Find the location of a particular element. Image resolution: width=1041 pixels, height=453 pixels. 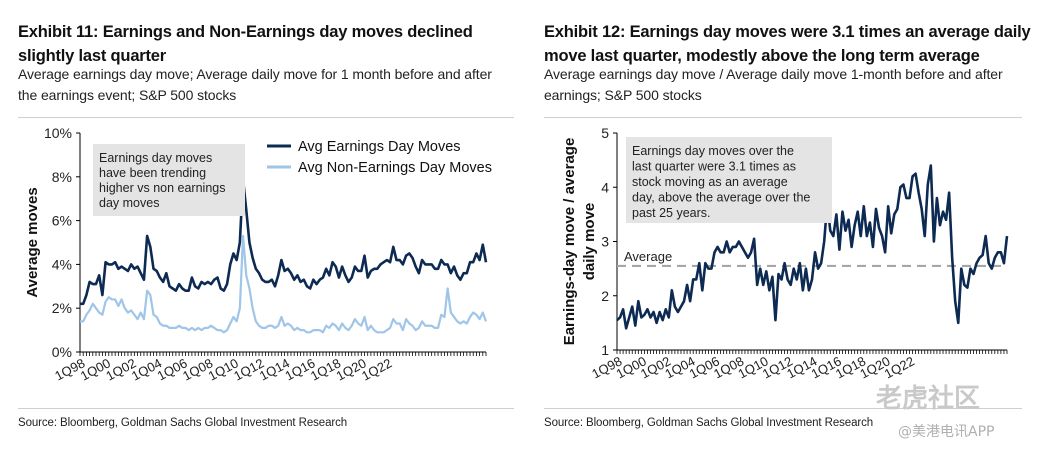

legend-label: Avg Non-Earnings Day Moves is located at coordinates (395, 168).